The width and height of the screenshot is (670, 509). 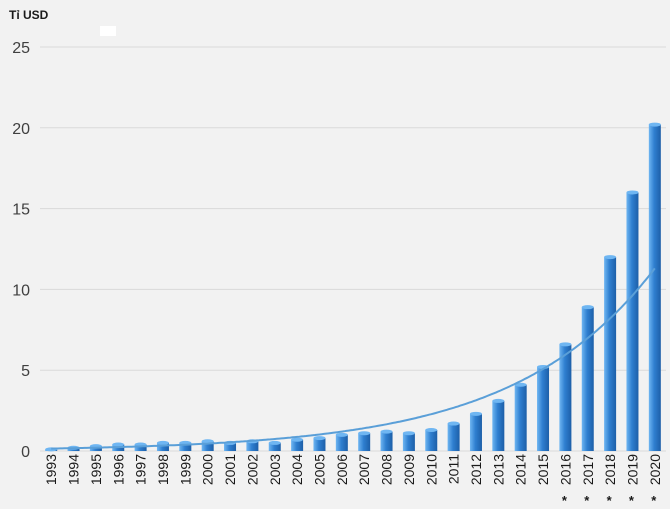 I want to click on y-tick-label: 25, so click(x=21, y=48).